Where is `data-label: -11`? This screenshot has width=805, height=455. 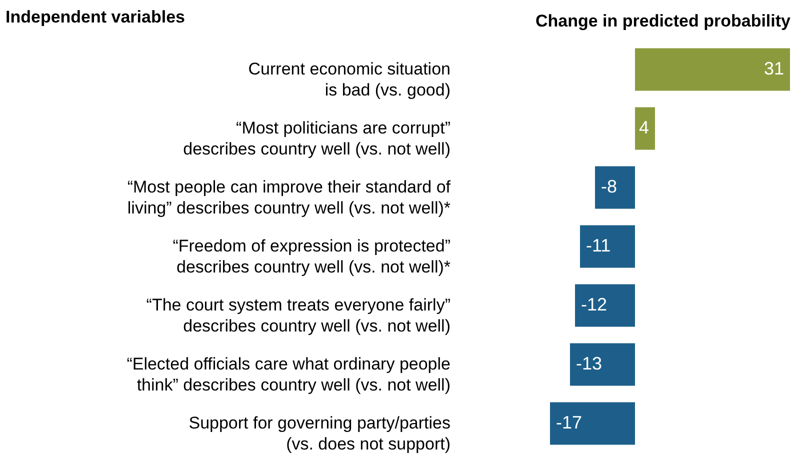 data-label: -11 is located at coordinates (598, 246).